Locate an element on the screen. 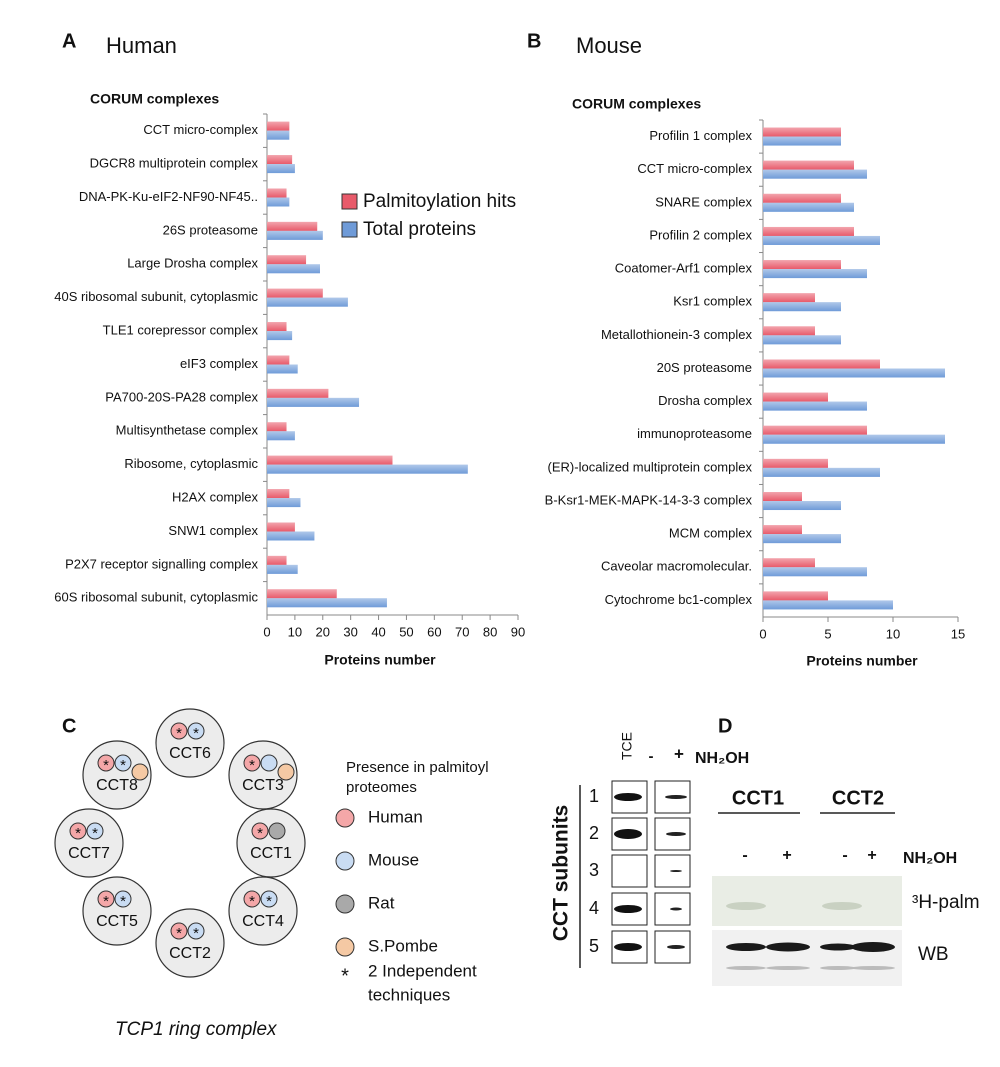  category-label: Coatomer-Arf1 complex is located at coordinates (684, 268).